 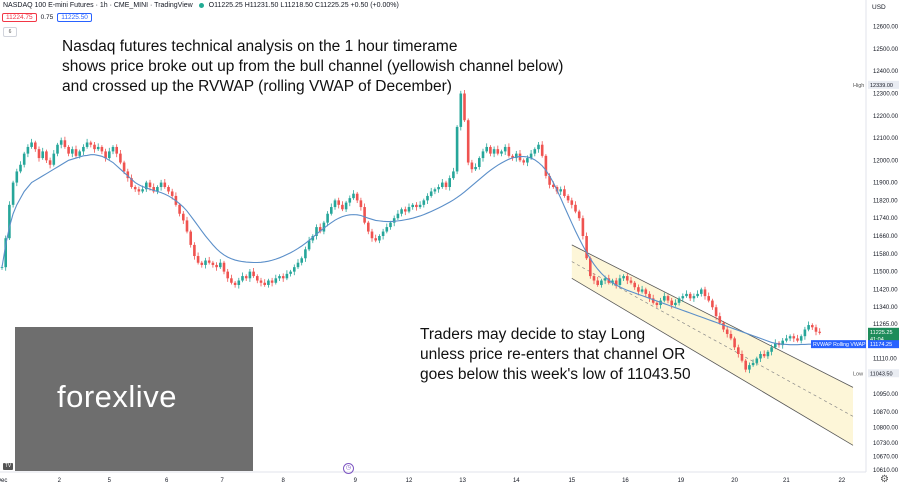 What do you see at coordinates (8, 466) in the screenshot?
I see `tradingview-logo-icon: TV` at bounding box center [8, 466].